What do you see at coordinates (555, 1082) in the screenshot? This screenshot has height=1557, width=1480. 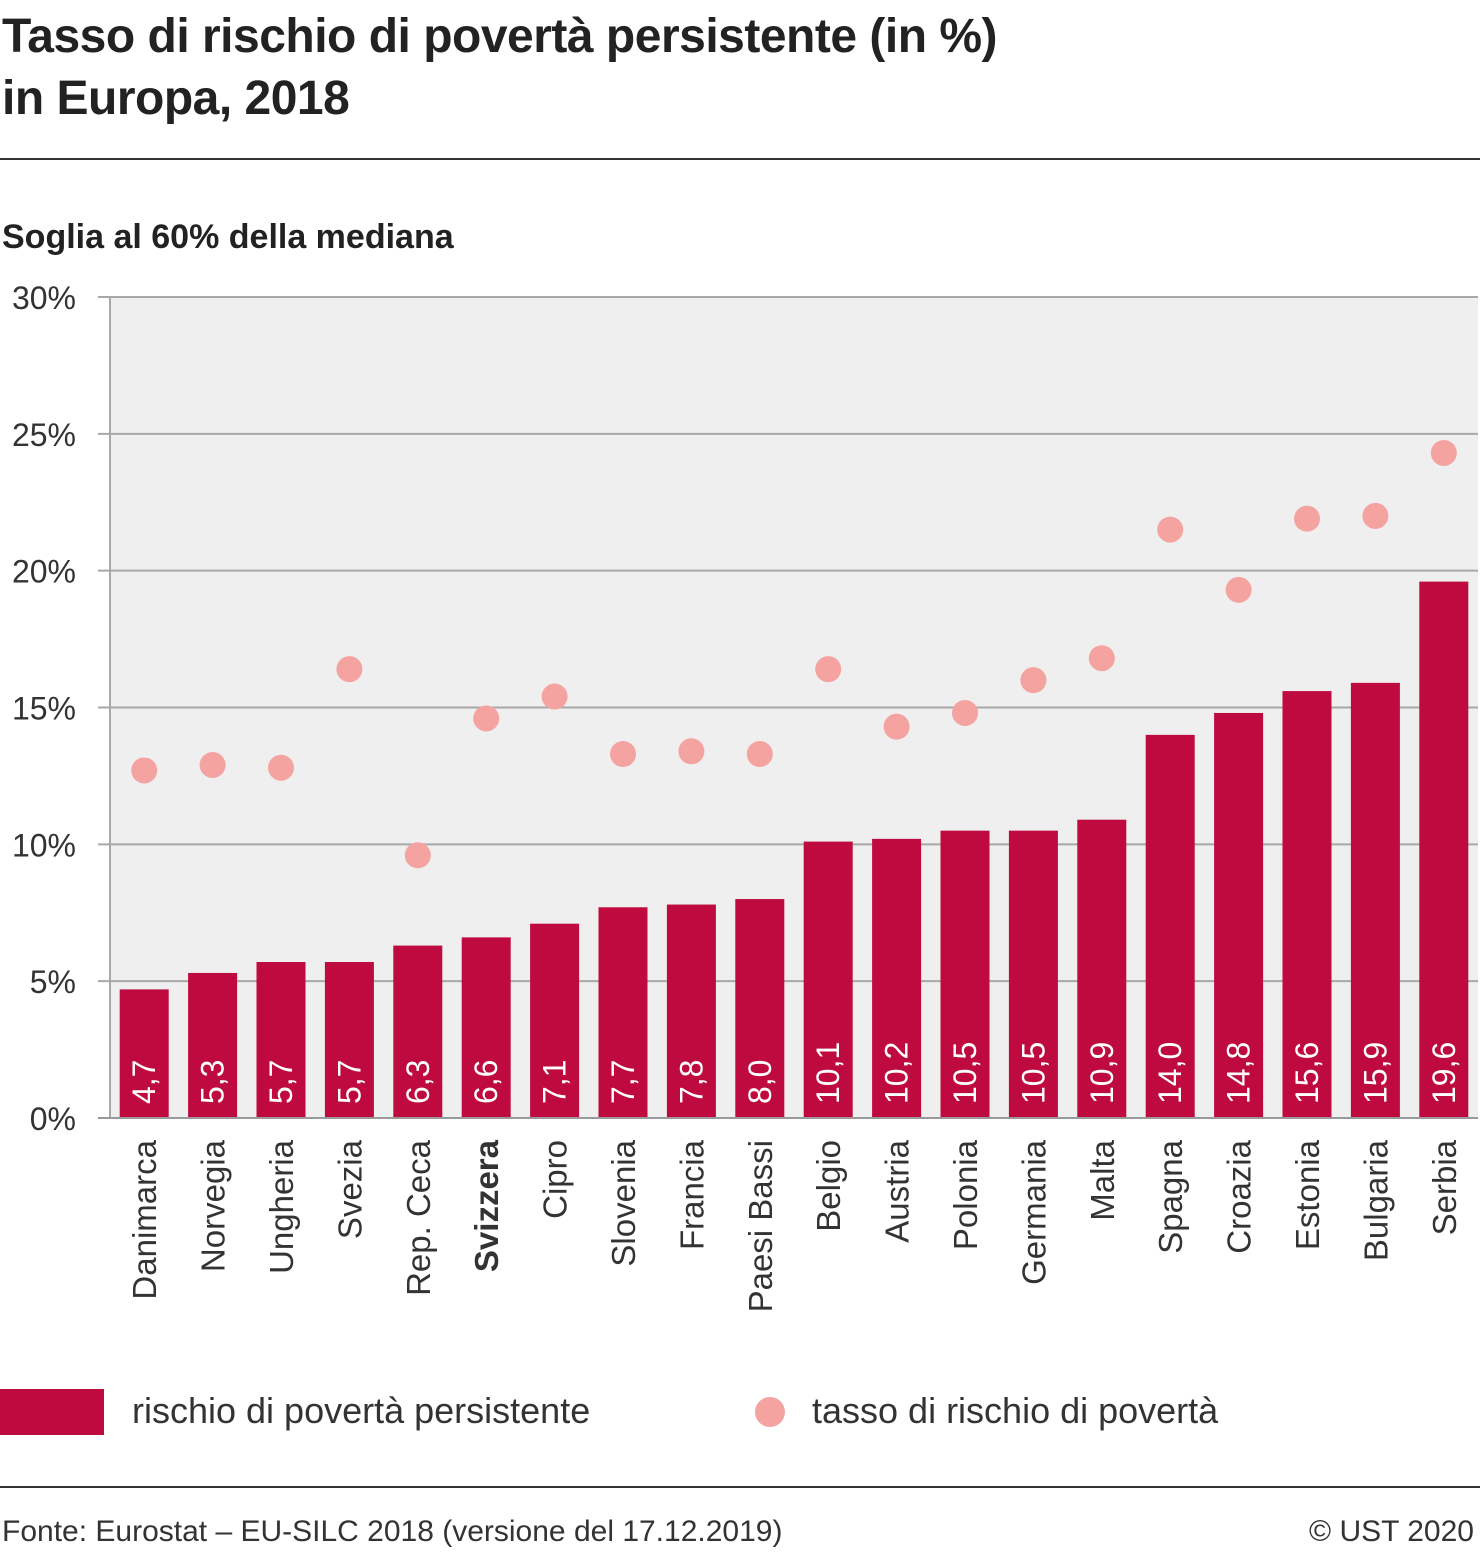 I see `bar-value-label: 7,1` at bounding box center [555, 1082].